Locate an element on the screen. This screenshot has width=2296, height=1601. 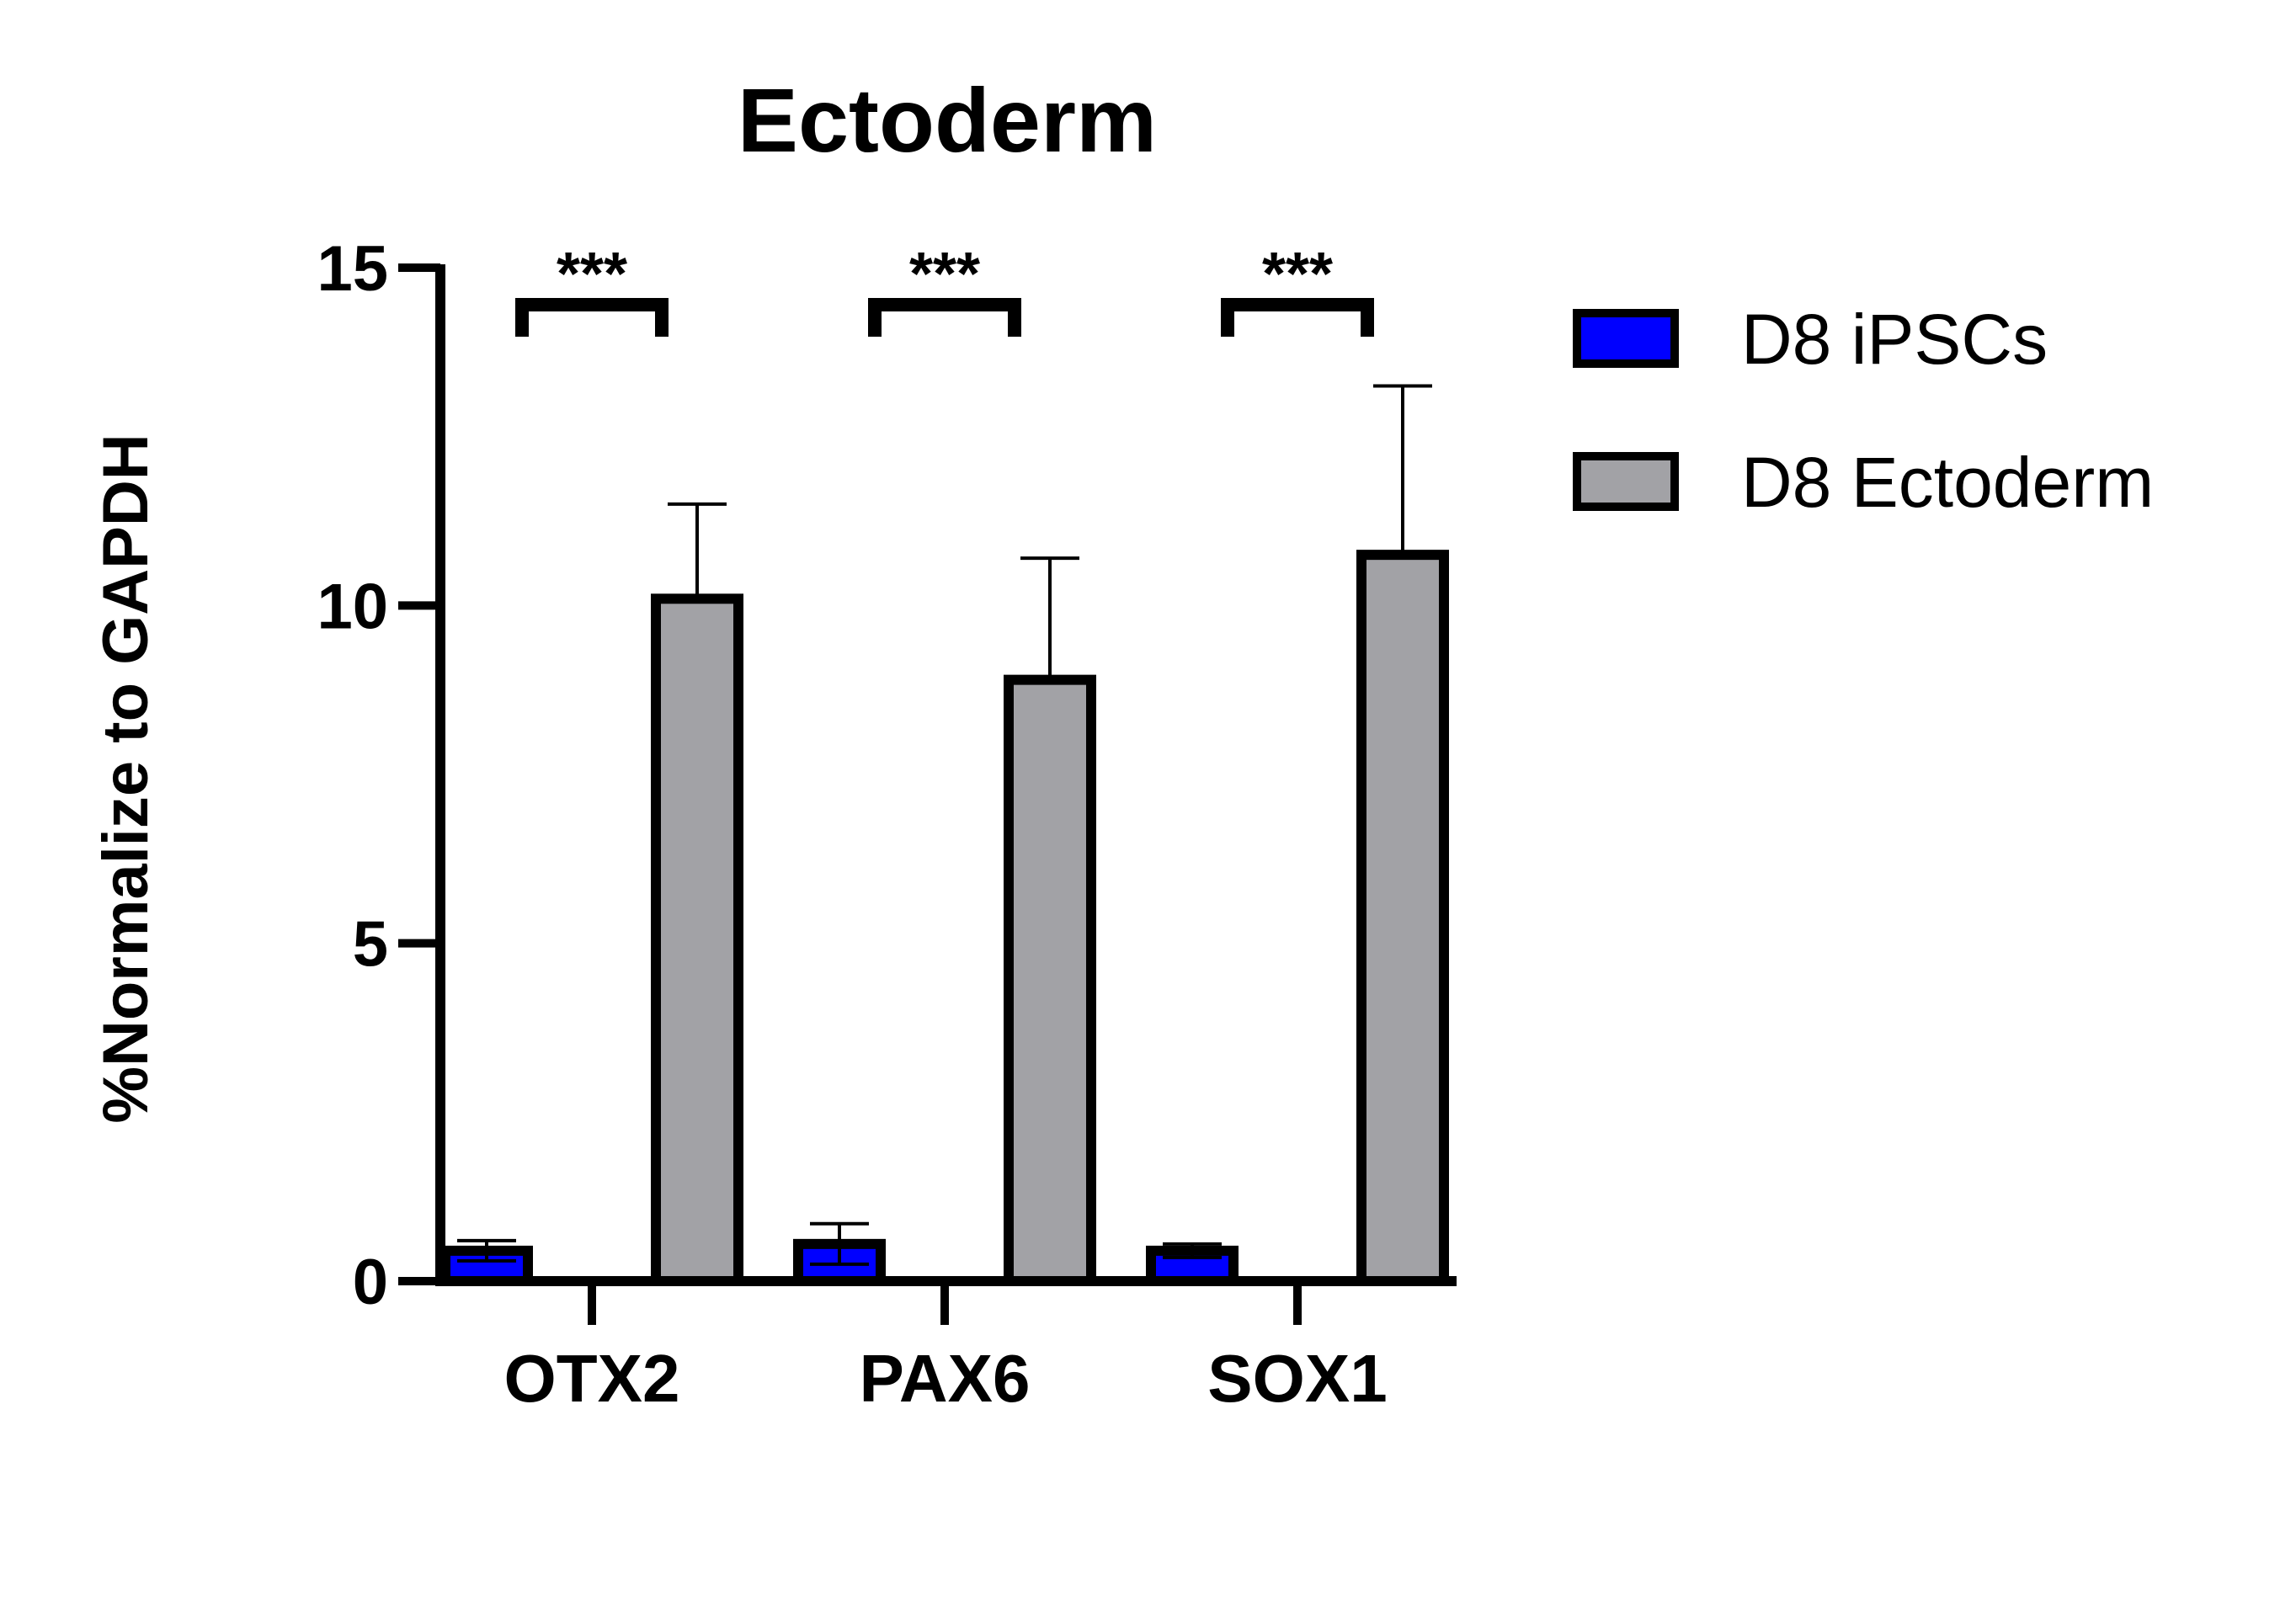
bar-sox1-ectoderm is located at coordinates (1402, 918).